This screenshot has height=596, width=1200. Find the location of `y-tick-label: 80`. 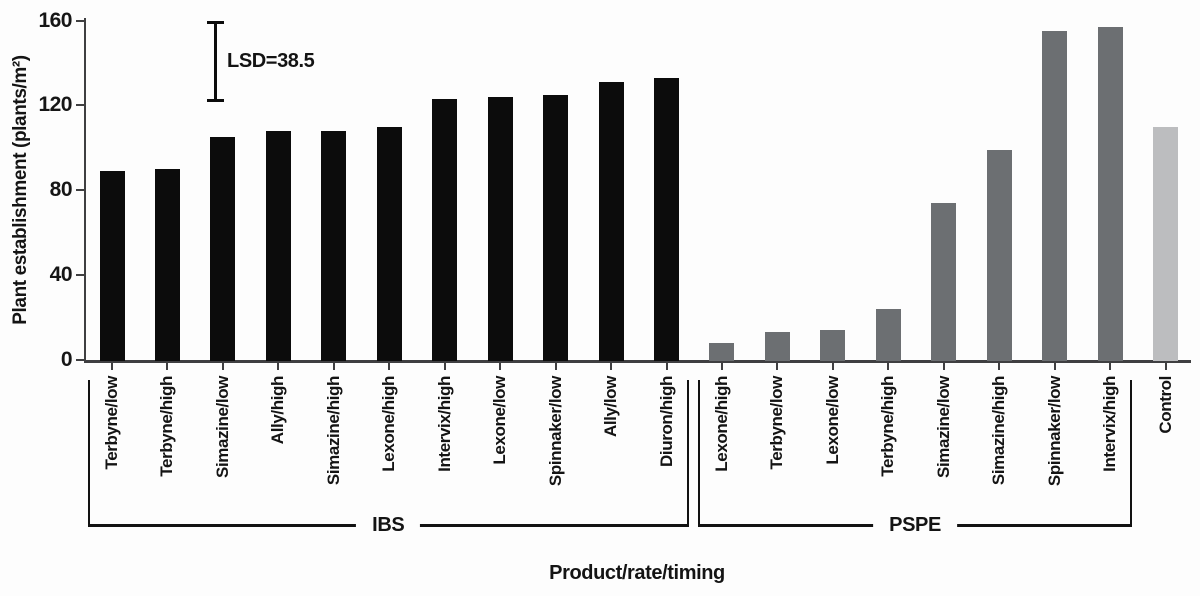

y-tick-label: 80 is located at coordinates (61, 190).